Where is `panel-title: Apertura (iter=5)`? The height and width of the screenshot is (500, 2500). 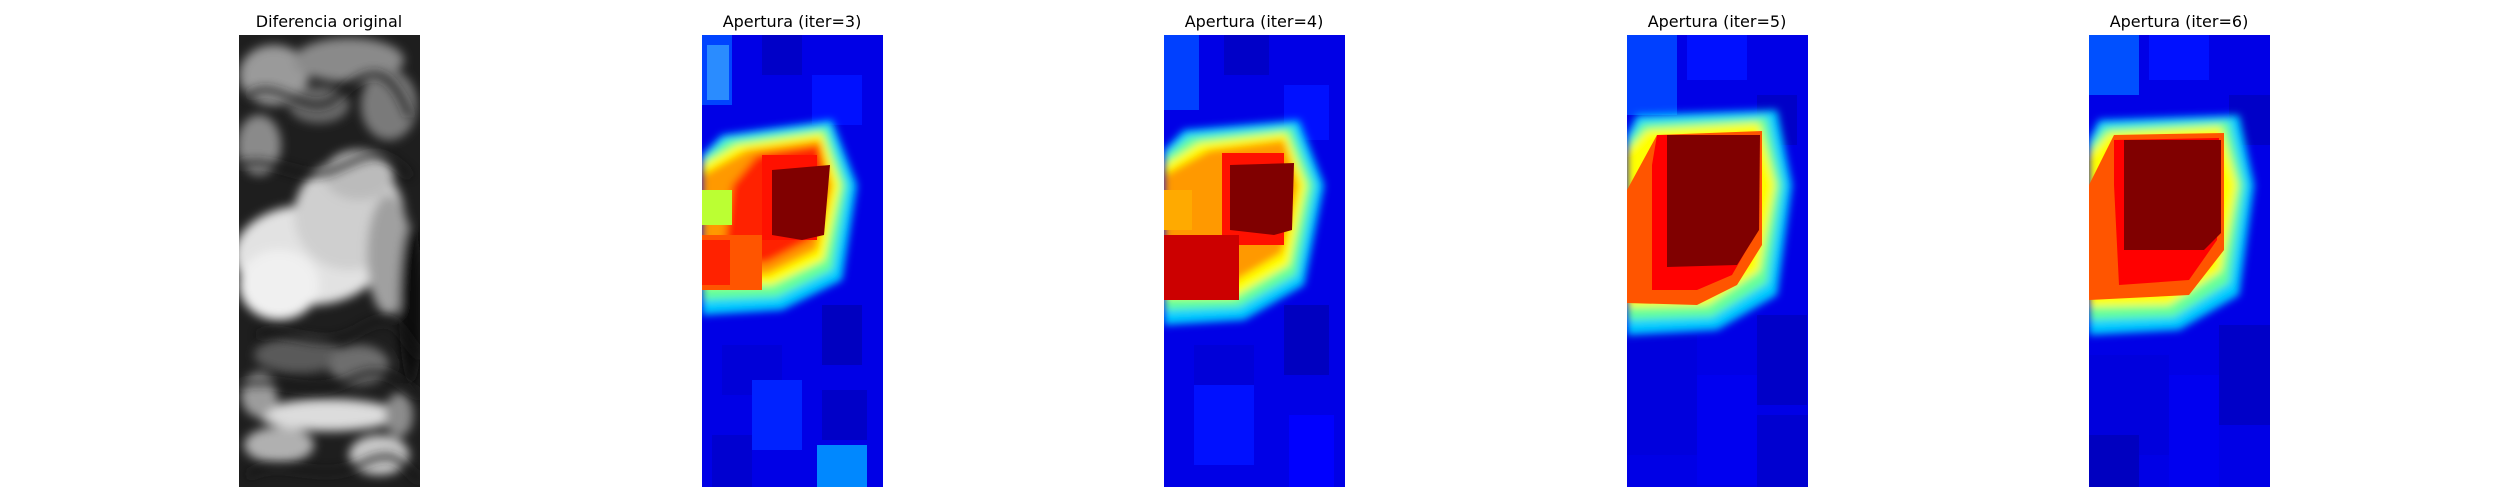 panel-title: Apertura (iter=5) is located at coordinates (1717, 21).